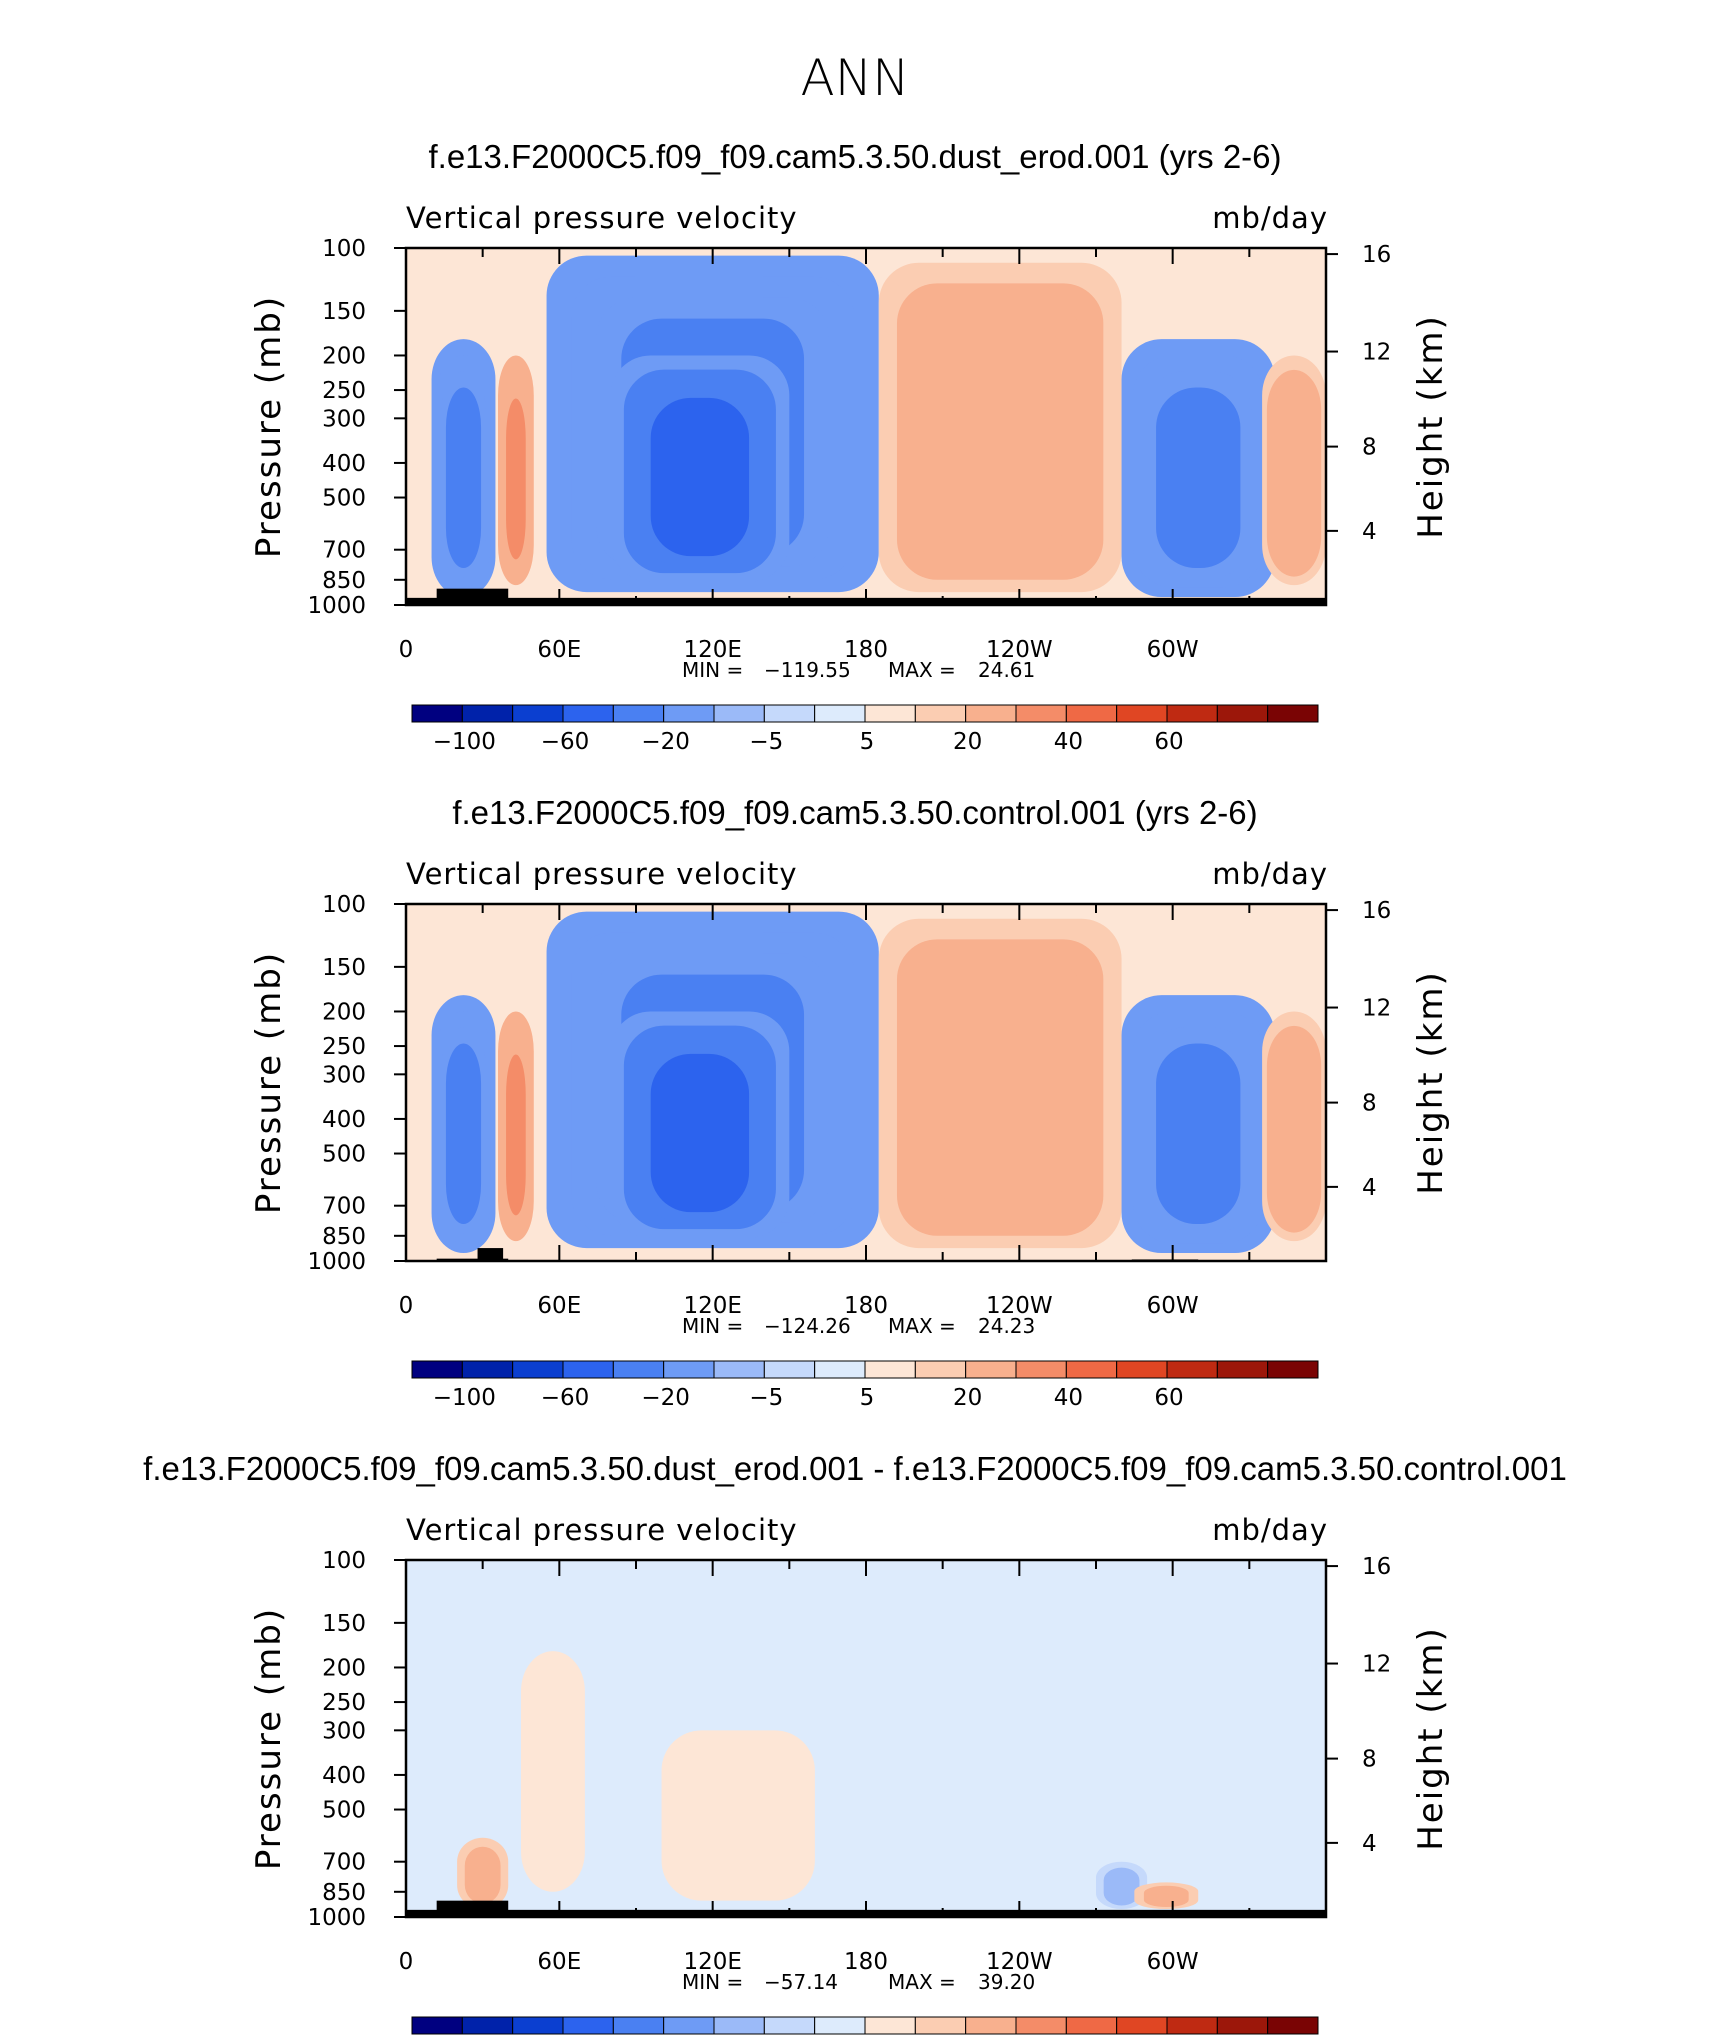  What do you see at coordinates (866, 1306) in the screenshot?
I see `x-tick-label: 180` at bounding box center [866, 1306].